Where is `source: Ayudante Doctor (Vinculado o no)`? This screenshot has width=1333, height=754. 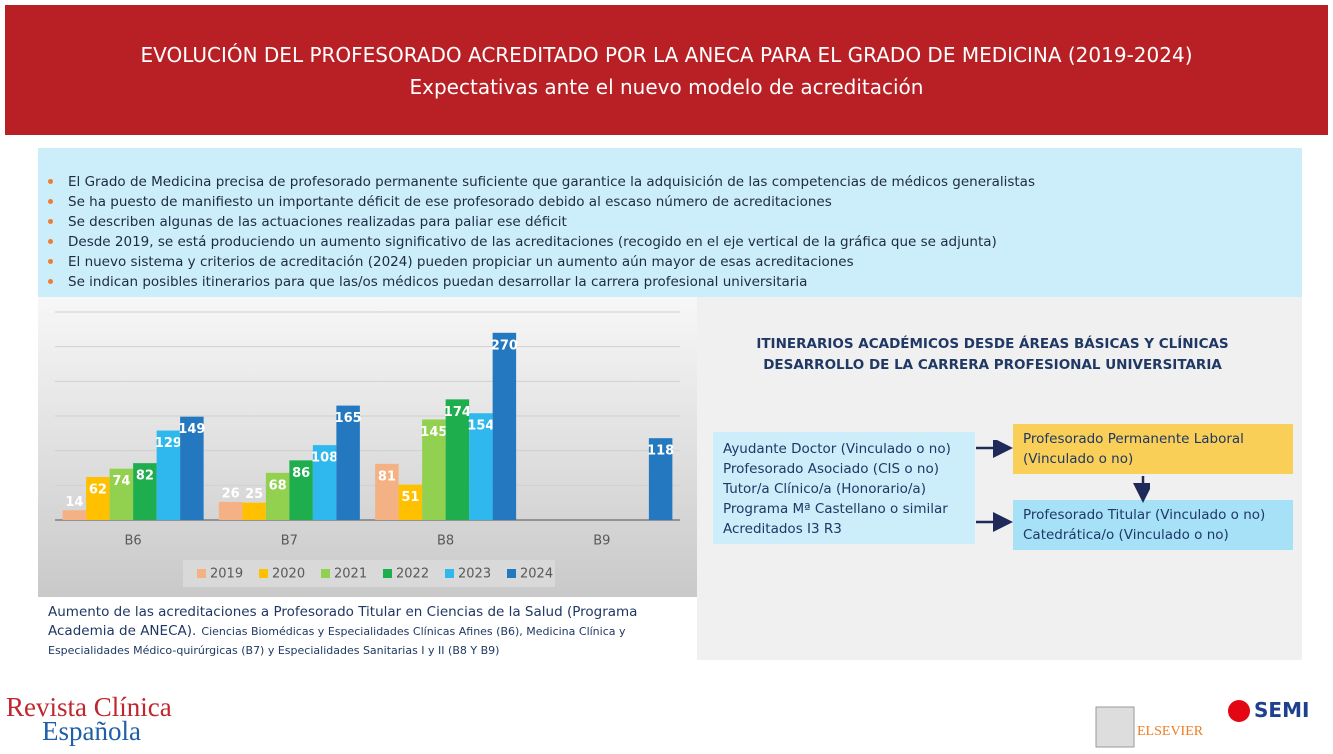
source: Ayudante Doctor (Vinculado o no) is located at coordinates (837, 449).